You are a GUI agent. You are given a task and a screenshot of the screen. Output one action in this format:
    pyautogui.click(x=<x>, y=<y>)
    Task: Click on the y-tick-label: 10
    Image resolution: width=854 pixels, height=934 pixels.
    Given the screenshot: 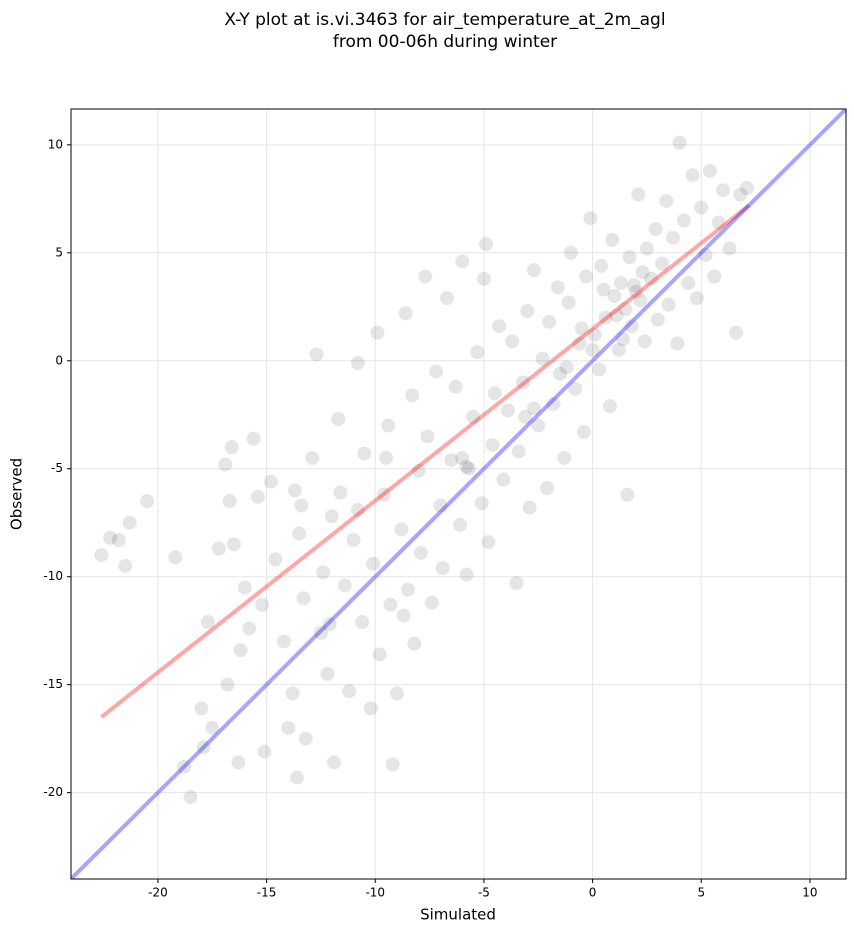 What is the action you would take?
    pyautogui.click(x=55, y=144)
    